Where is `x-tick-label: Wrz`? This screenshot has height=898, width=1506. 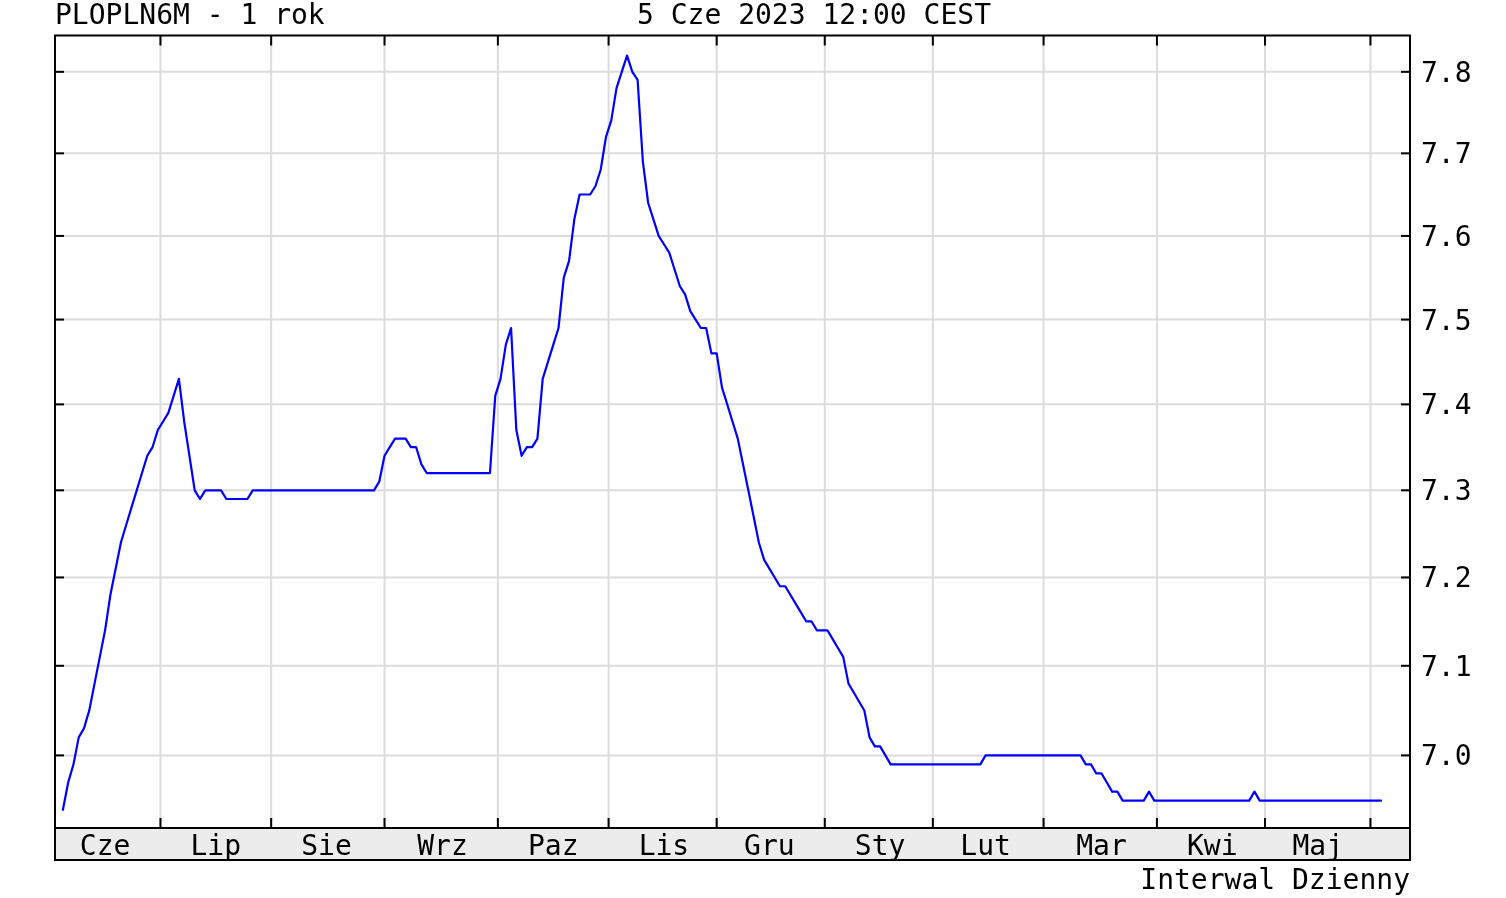 x-tick-label: Wrz is located at coordinates (442, 845).